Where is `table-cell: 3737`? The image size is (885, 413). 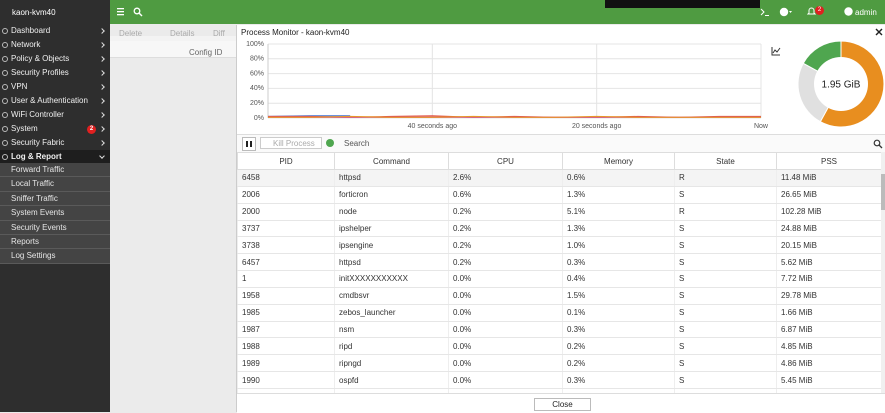
table-cell: 3737 is located at coordinates (286, 229).